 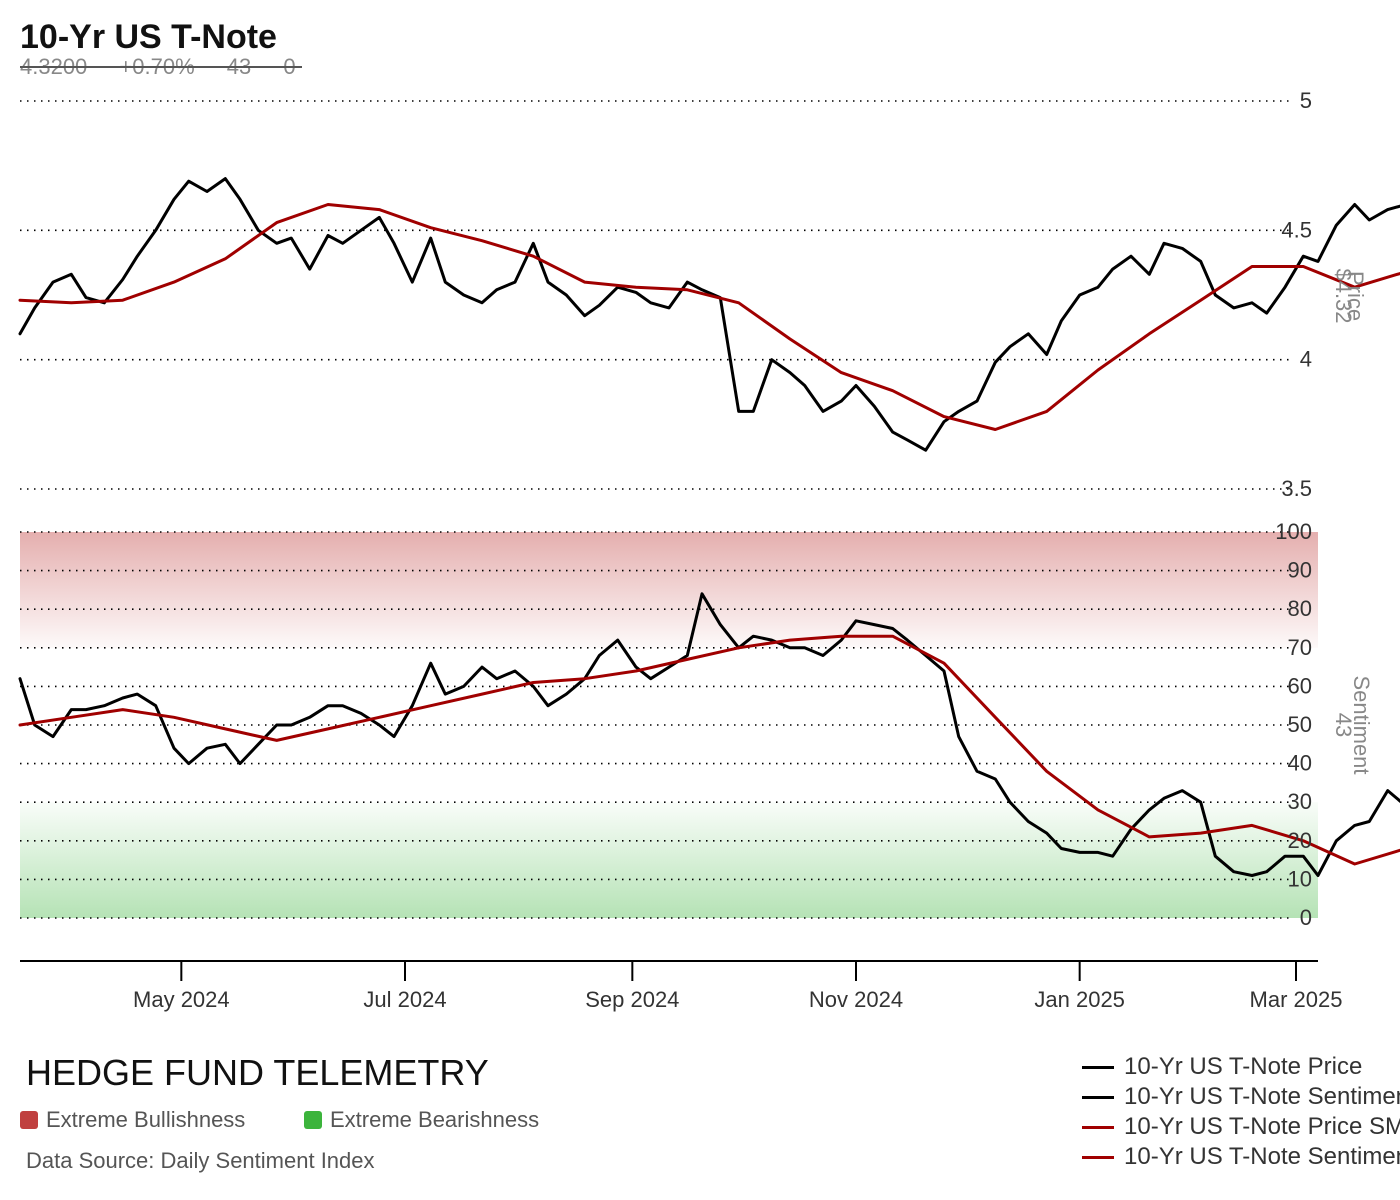 What do you see at coordinates (1306, 100) in the screenshot?
I see `price-tick-label: 5` at bounding box center [1306, 100].